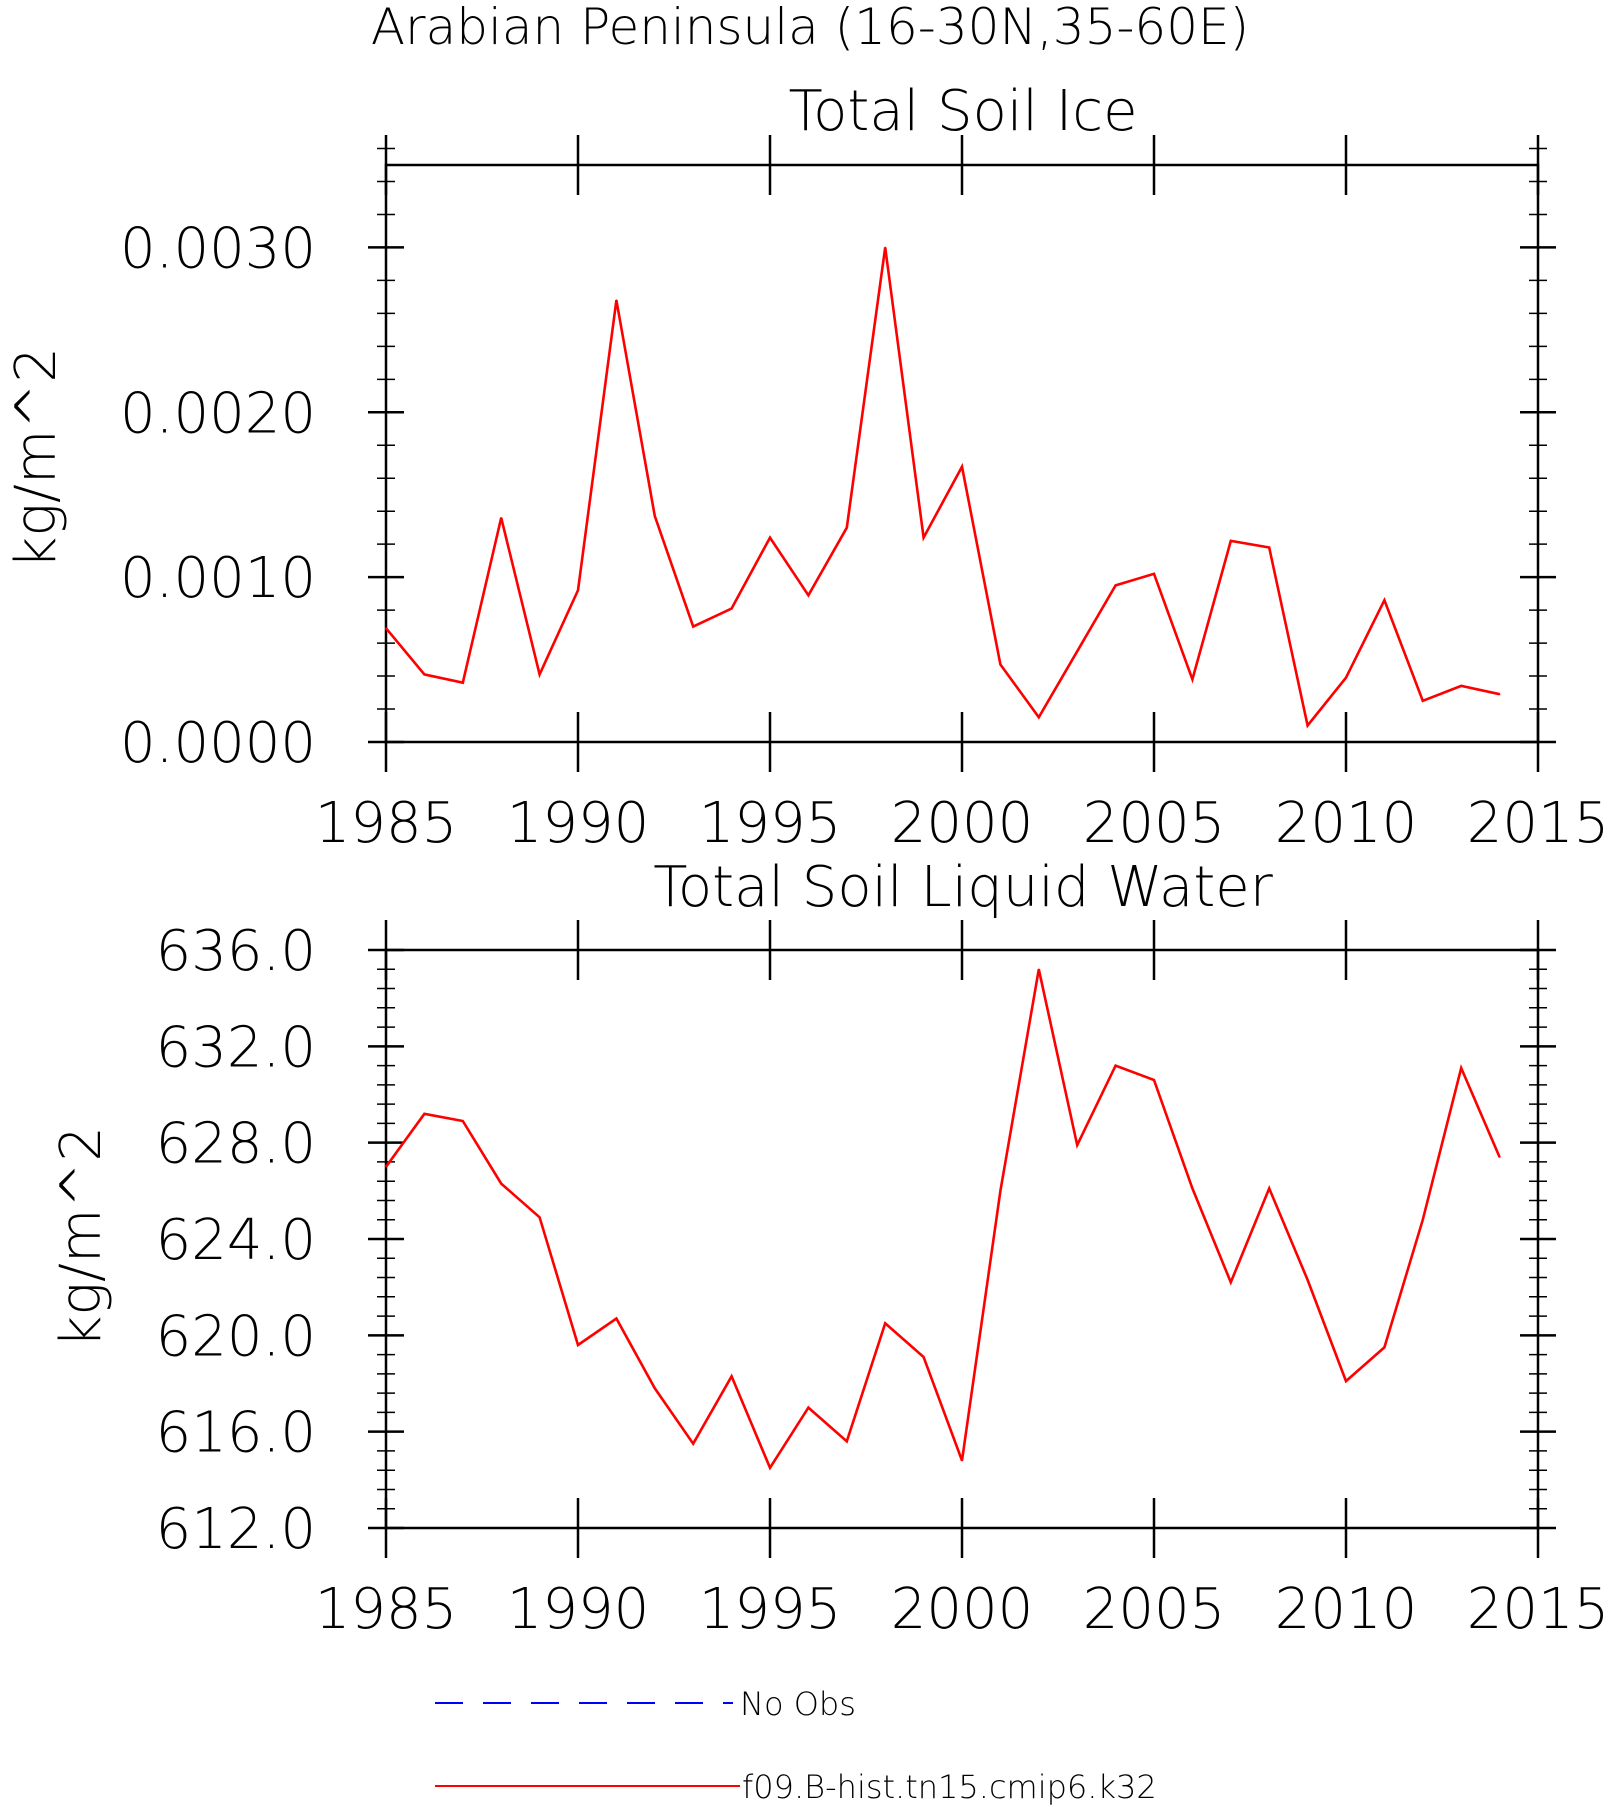  Describe the element at coordinates (236, 1529) in the screenshot. I see `y-tick-label: 612.0` at that location.